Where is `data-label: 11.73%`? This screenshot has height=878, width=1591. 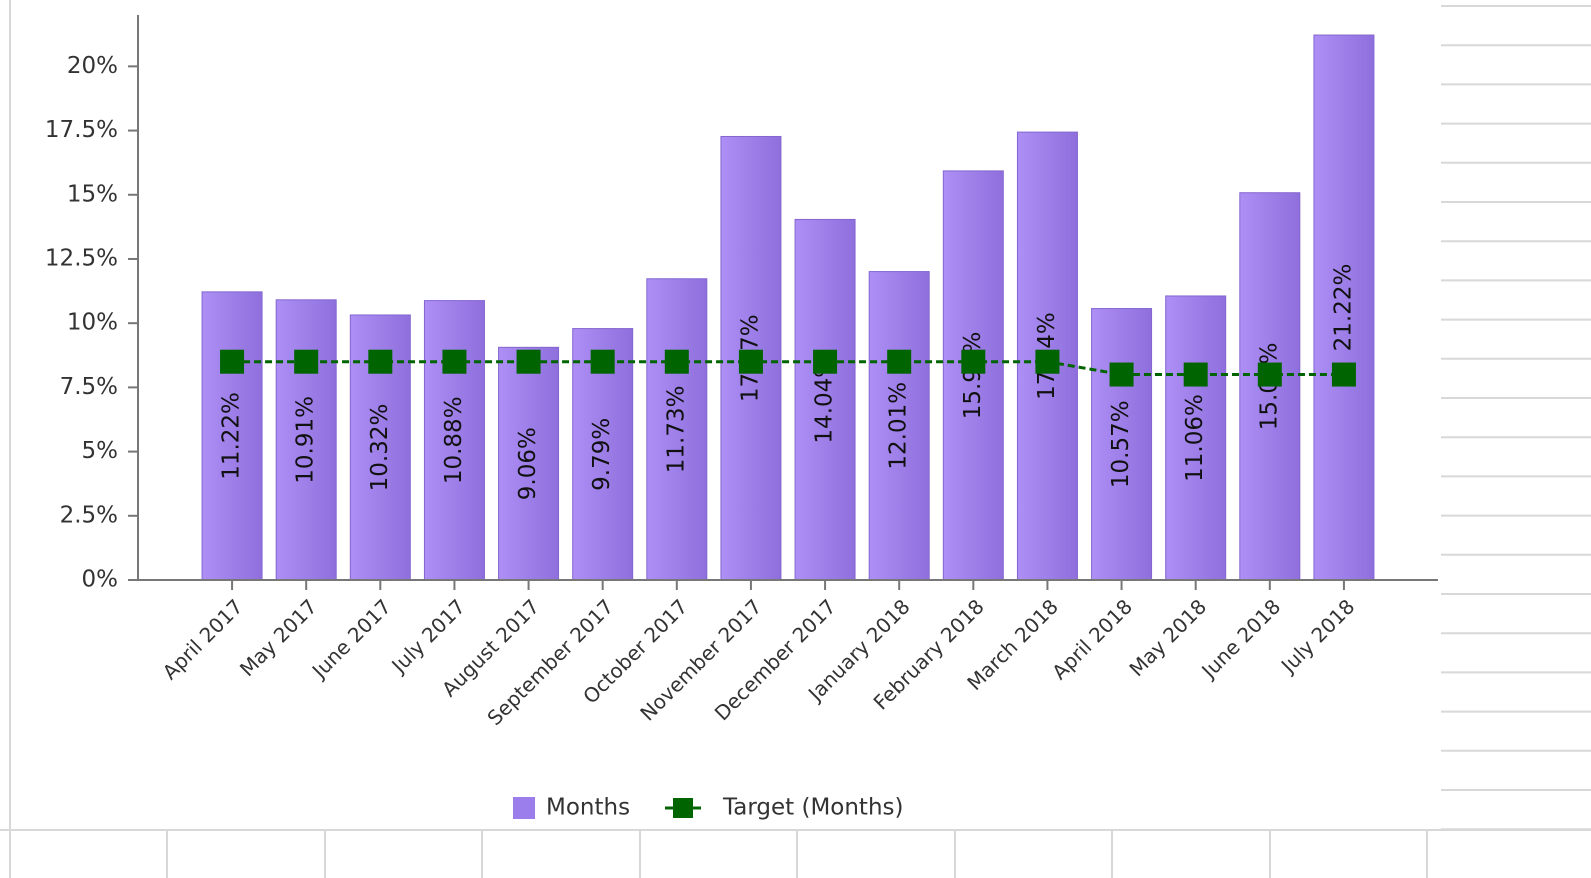
data-label: 11.73% is located at coordinates (676, 430).